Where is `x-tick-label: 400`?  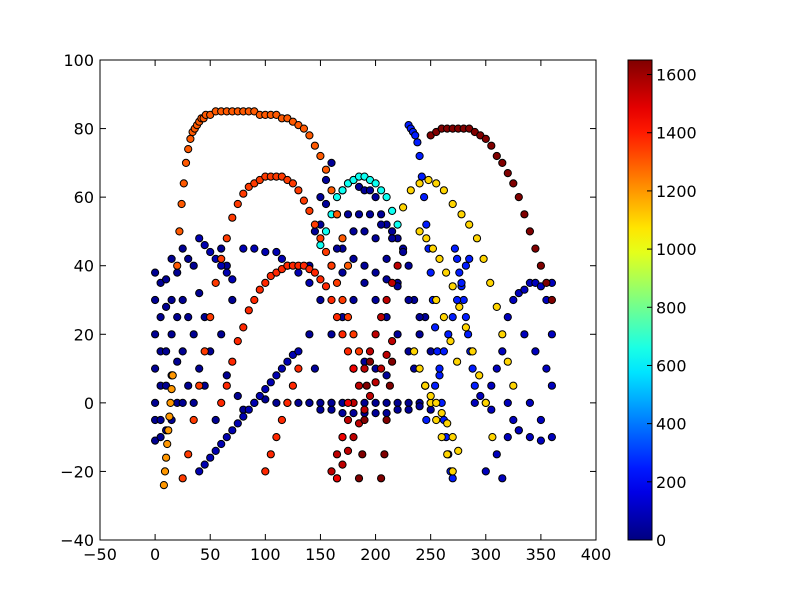
x-tick-label: 400 is located at coordinates (596, 554).